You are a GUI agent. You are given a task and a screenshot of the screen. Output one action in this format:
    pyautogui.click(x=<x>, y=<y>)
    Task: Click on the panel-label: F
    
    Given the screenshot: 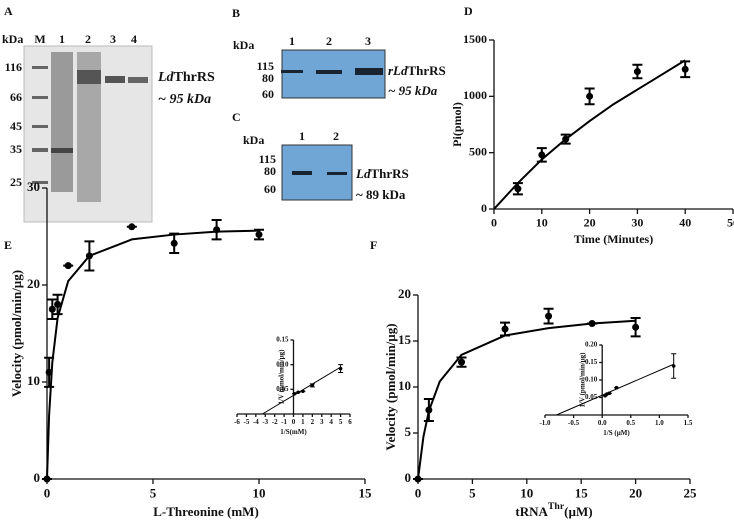 What is the action you would take?
    pyautogui.click(x=373, y=245)
    